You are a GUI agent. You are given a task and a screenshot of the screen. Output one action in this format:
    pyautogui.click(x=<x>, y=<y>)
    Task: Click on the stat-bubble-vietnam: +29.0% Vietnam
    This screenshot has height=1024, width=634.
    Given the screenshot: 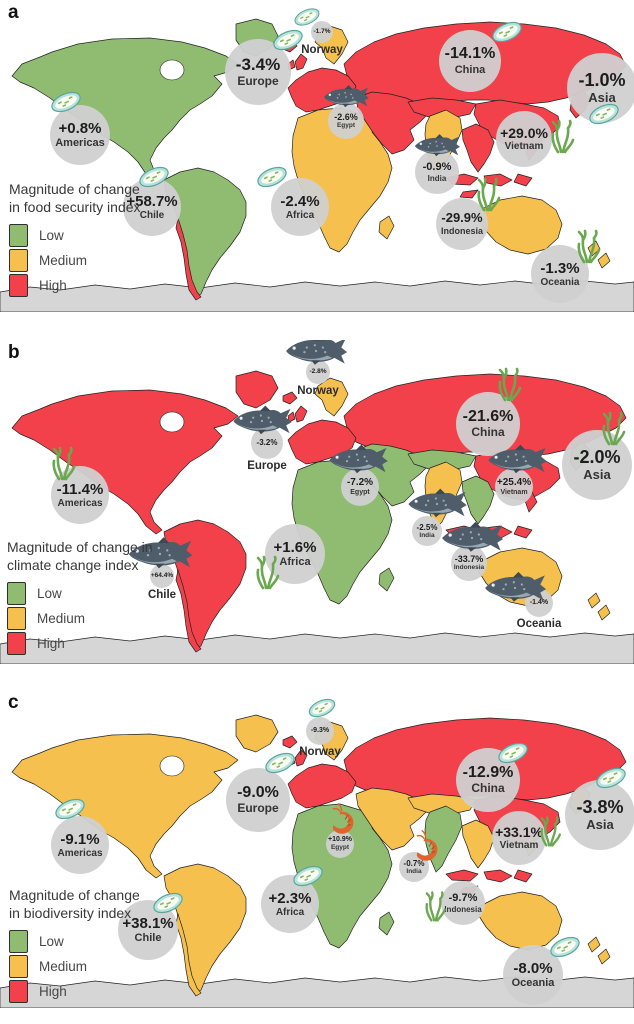 What is the action you would take?
    pyautogui.click(x=524, y=139)
    